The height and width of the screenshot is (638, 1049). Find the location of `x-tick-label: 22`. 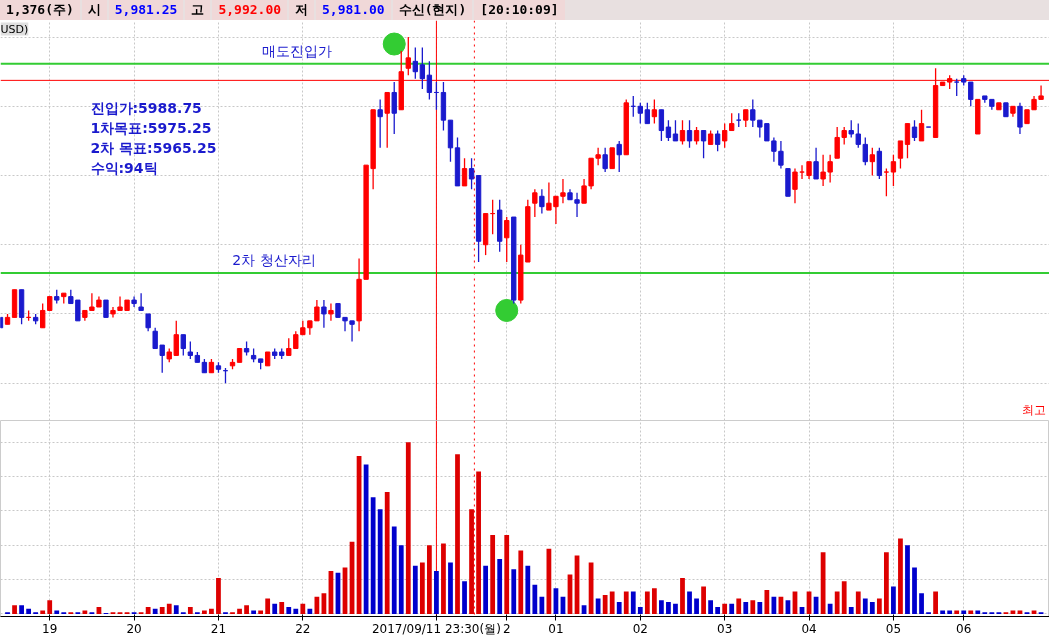

x-tick-label: 22 is located at coordinates (303, 628).